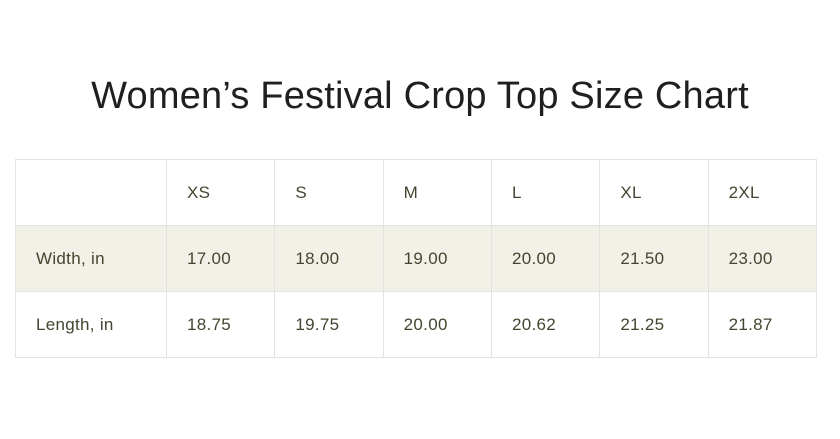 This screenshot has width=840, height=439. I want to click on width-cell-2xl: 23.00, so click(762, 258).